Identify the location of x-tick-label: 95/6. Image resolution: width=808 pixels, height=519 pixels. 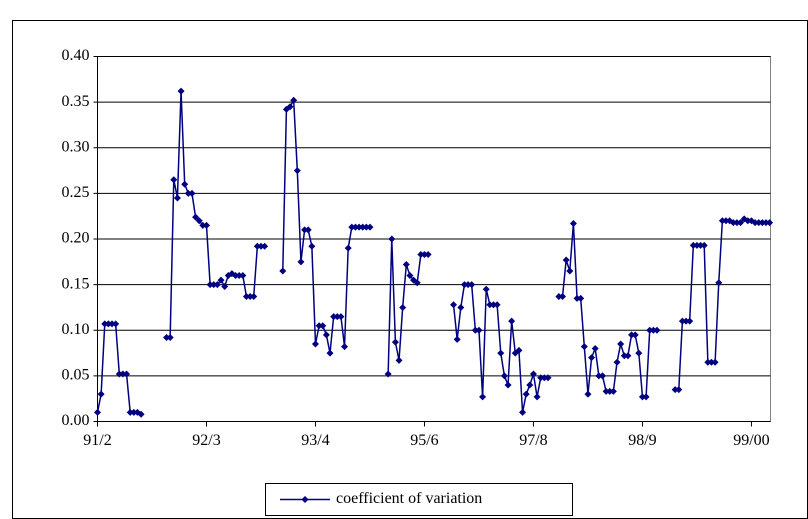
(424, 440).